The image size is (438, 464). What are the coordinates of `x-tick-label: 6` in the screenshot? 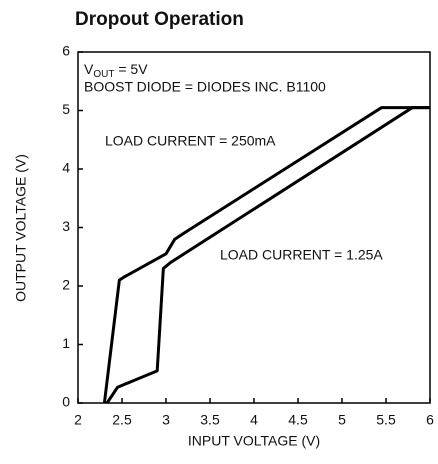 It's located at (430, 420).